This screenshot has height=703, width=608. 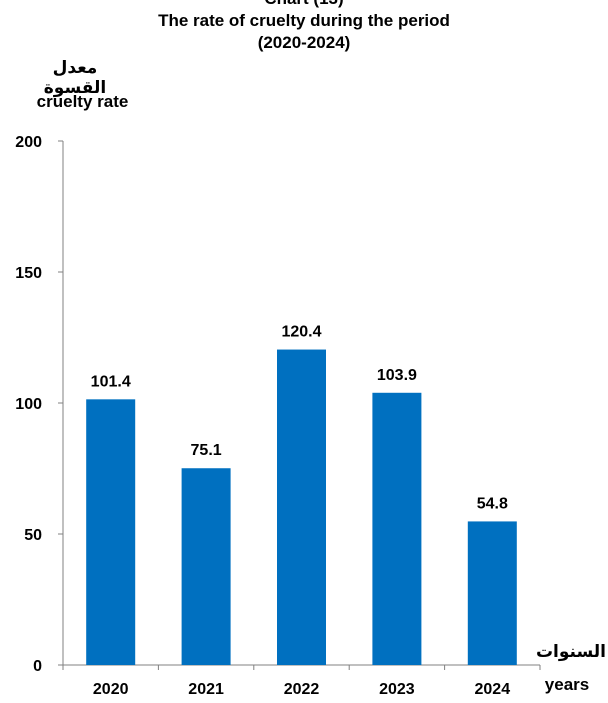 What do you see at coordinates (206, 566) in the screenshot?
I see `bar-2021` at bounding box center [206, 566].